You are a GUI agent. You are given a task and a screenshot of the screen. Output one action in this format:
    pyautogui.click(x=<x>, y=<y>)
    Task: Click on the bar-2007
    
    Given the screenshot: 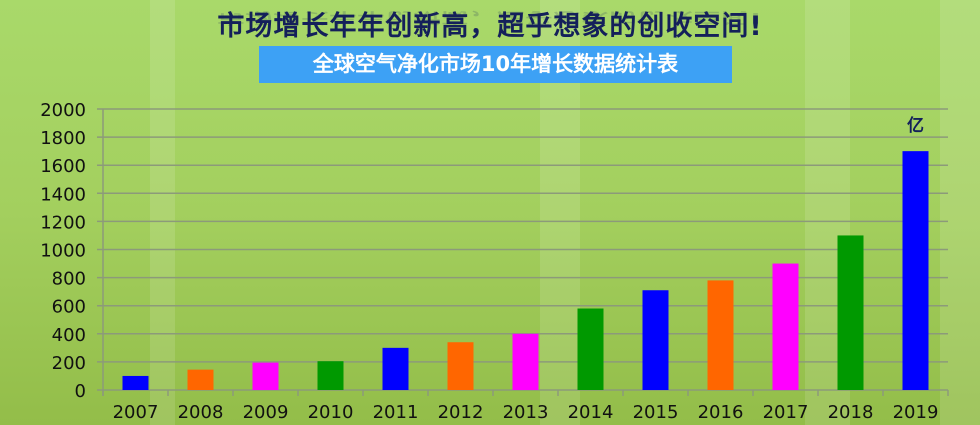 What is the action you would take?
    pyautogui.click(x=135, y=382)
    